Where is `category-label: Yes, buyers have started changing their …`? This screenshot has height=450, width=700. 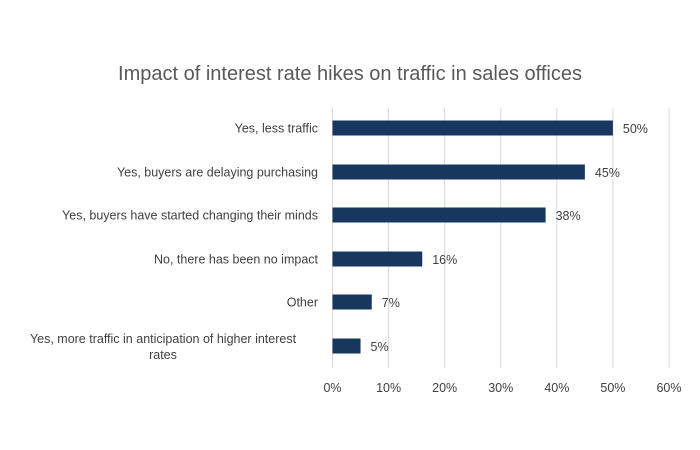
category-label: Yes, buyers have started changing their … is located at coordinates (190, 216).